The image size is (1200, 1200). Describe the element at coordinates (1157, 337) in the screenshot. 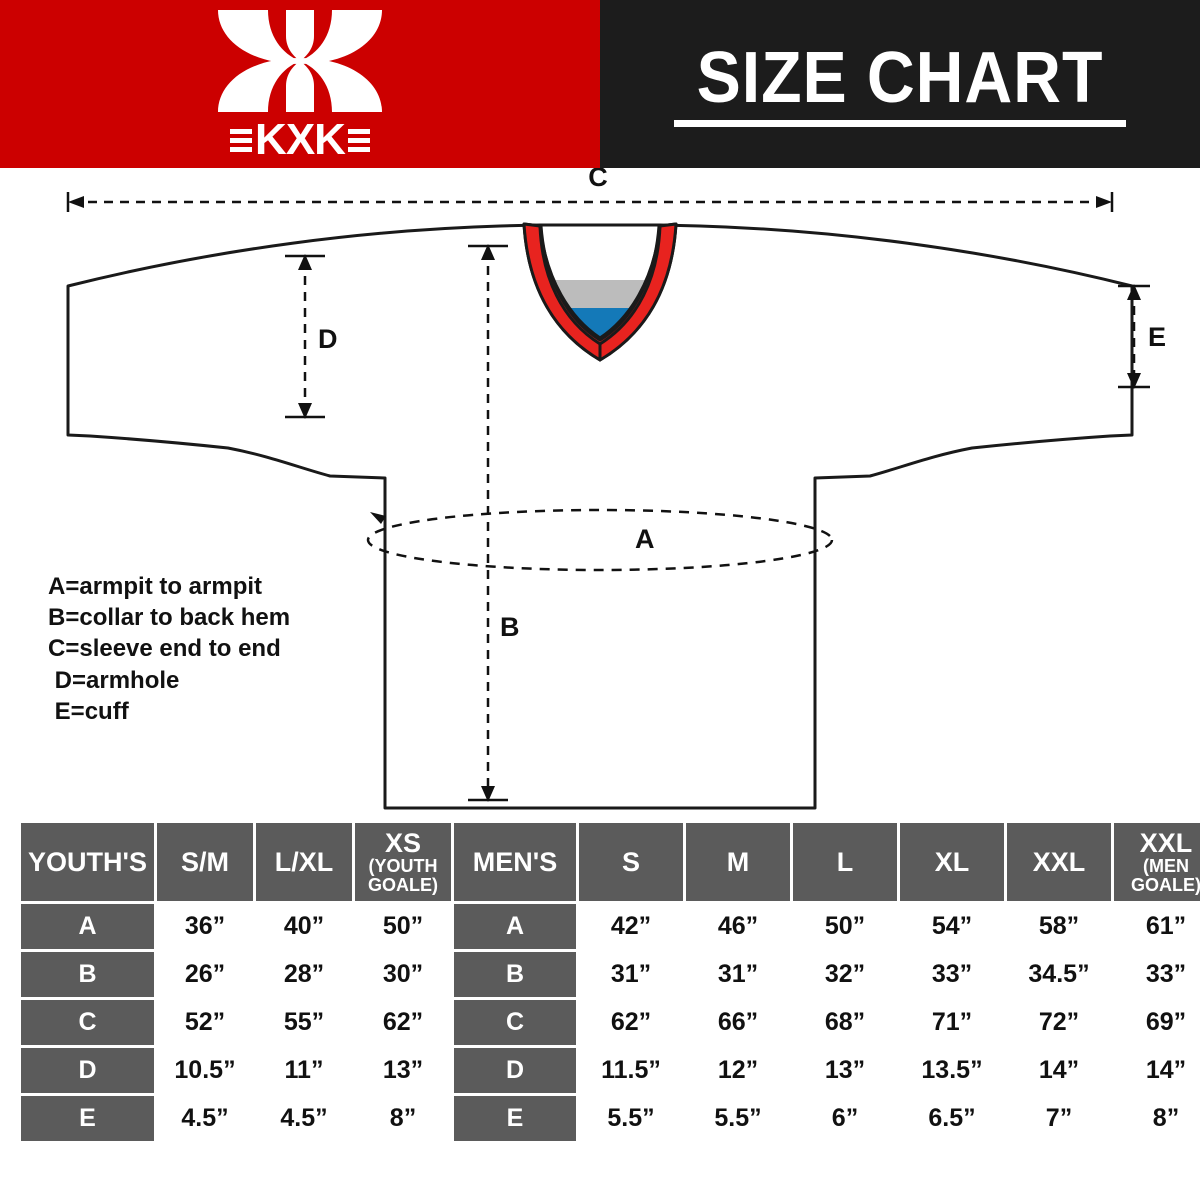

I see `label-e: E` at that location.